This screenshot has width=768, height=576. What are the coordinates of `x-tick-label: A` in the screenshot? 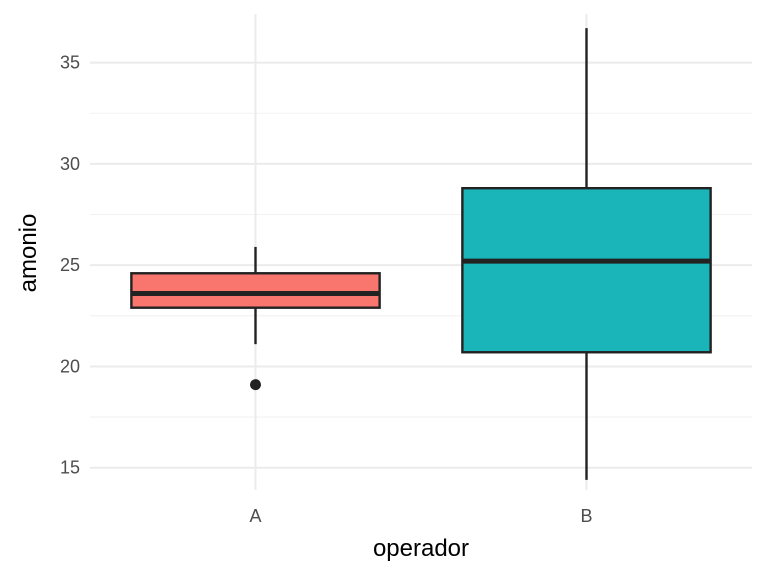 It's located at (255, 516).